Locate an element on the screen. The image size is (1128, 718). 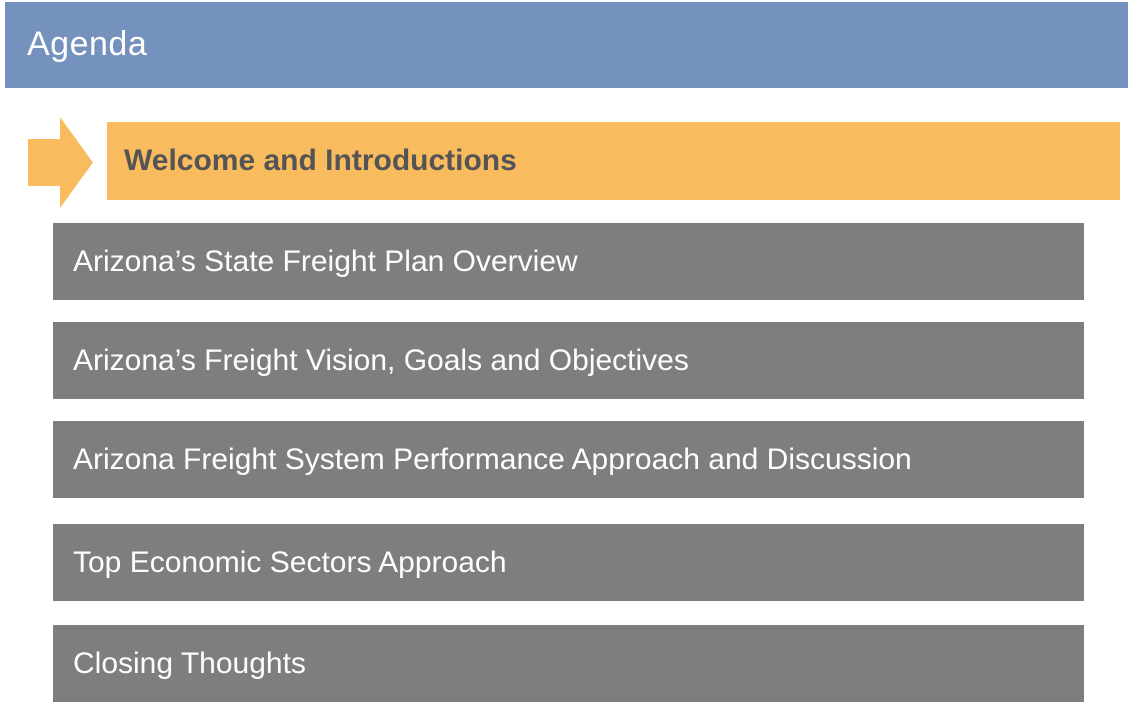
agenda-item: Closing Thoughts is located at coordinates (568, 663).